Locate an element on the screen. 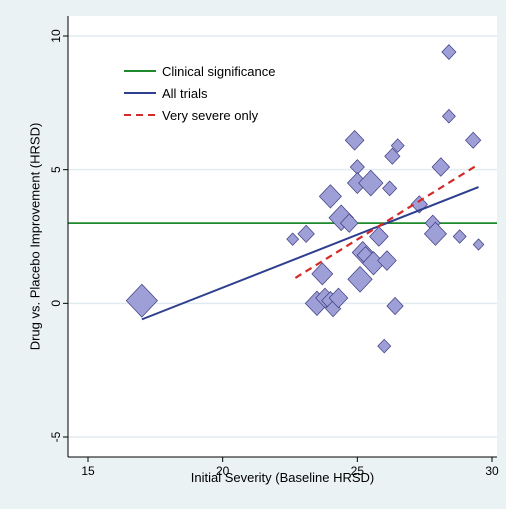 The width and height of the screenshot is (506, 509). x-tick-label: 15 is located at coordinates (88, 471).